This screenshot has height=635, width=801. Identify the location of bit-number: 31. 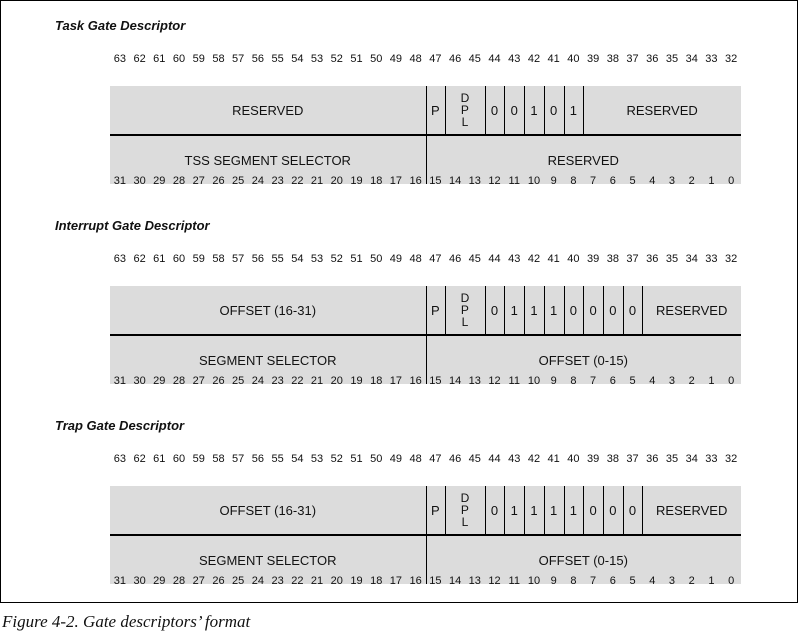
(119, 581).